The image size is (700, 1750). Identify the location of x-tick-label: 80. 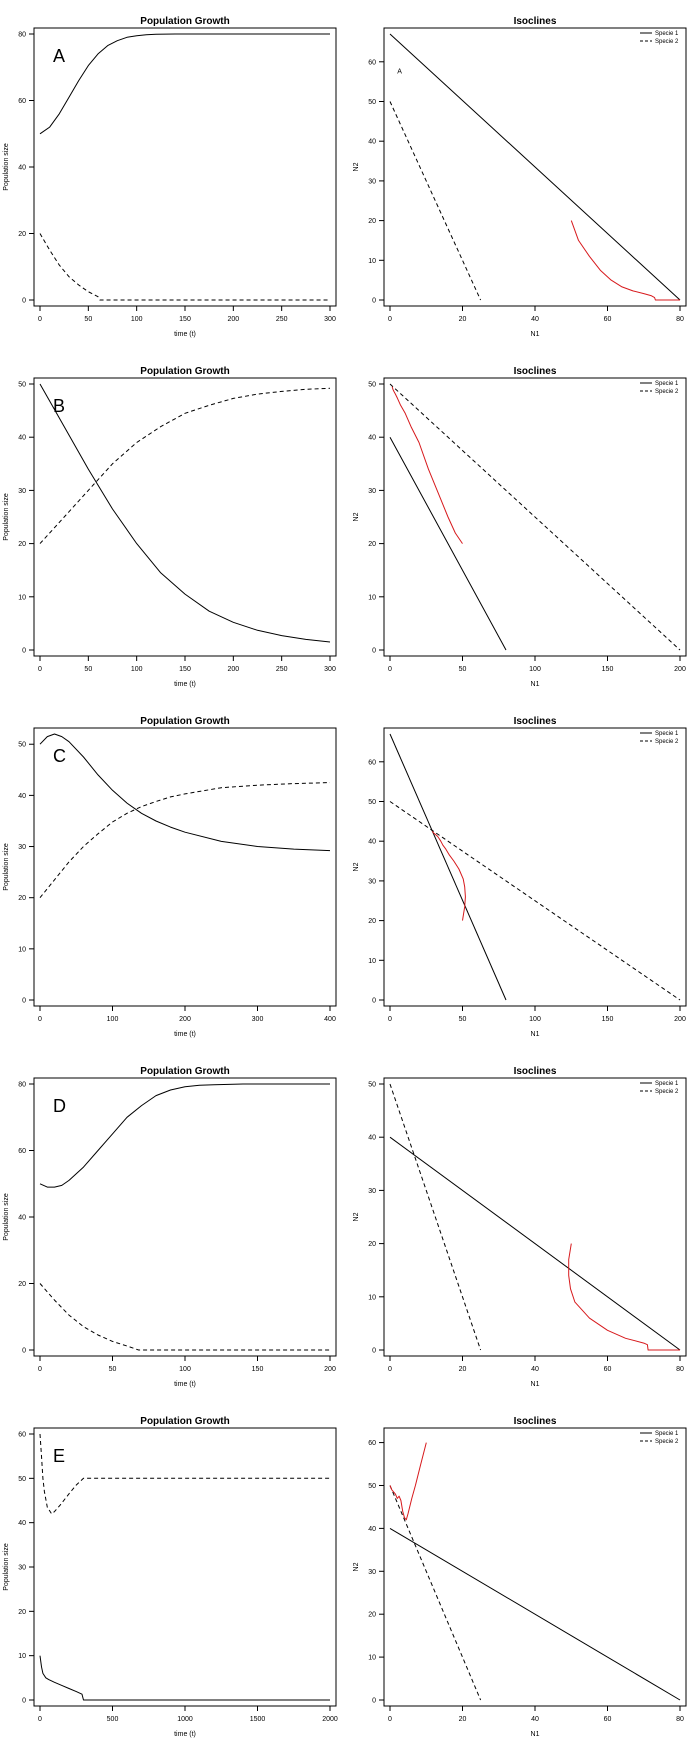
(680, 319).